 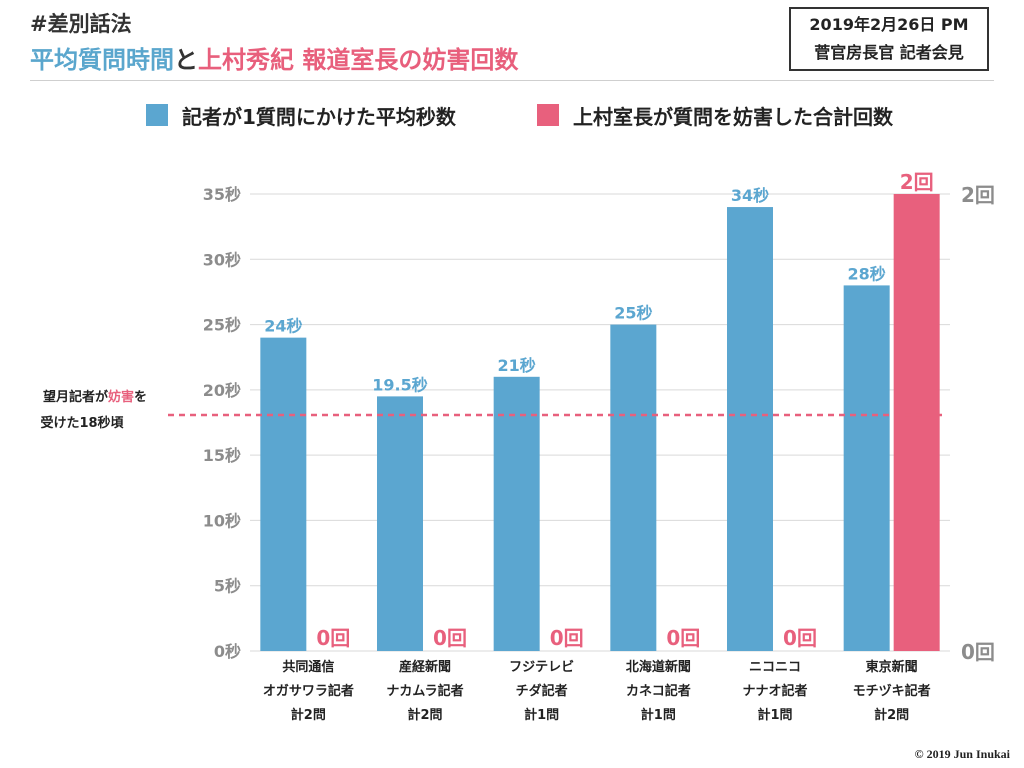 I want to click on interruptions-data-label: 2回, so click(x=917, y=182).